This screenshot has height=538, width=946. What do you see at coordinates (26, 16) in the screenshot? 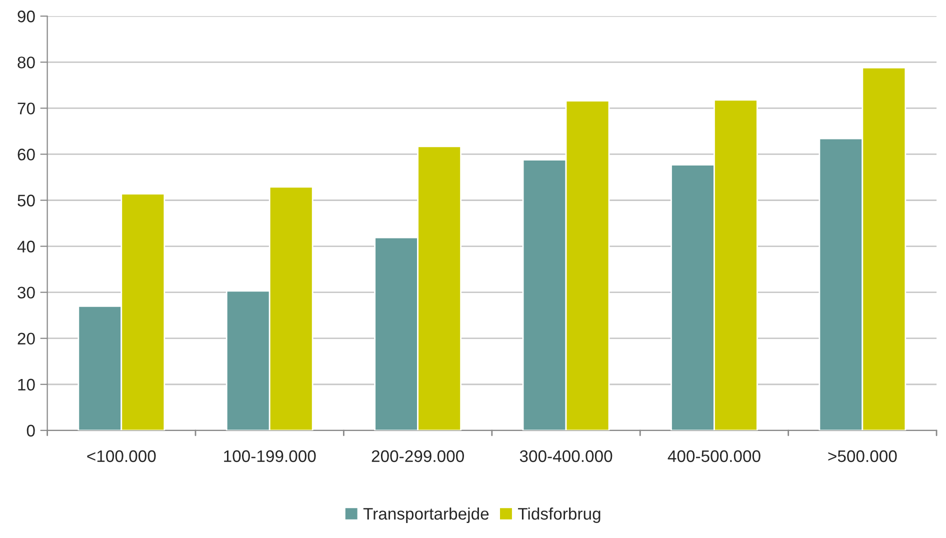
I see `y-tick-label: 90` at bounding box center [26, 16].